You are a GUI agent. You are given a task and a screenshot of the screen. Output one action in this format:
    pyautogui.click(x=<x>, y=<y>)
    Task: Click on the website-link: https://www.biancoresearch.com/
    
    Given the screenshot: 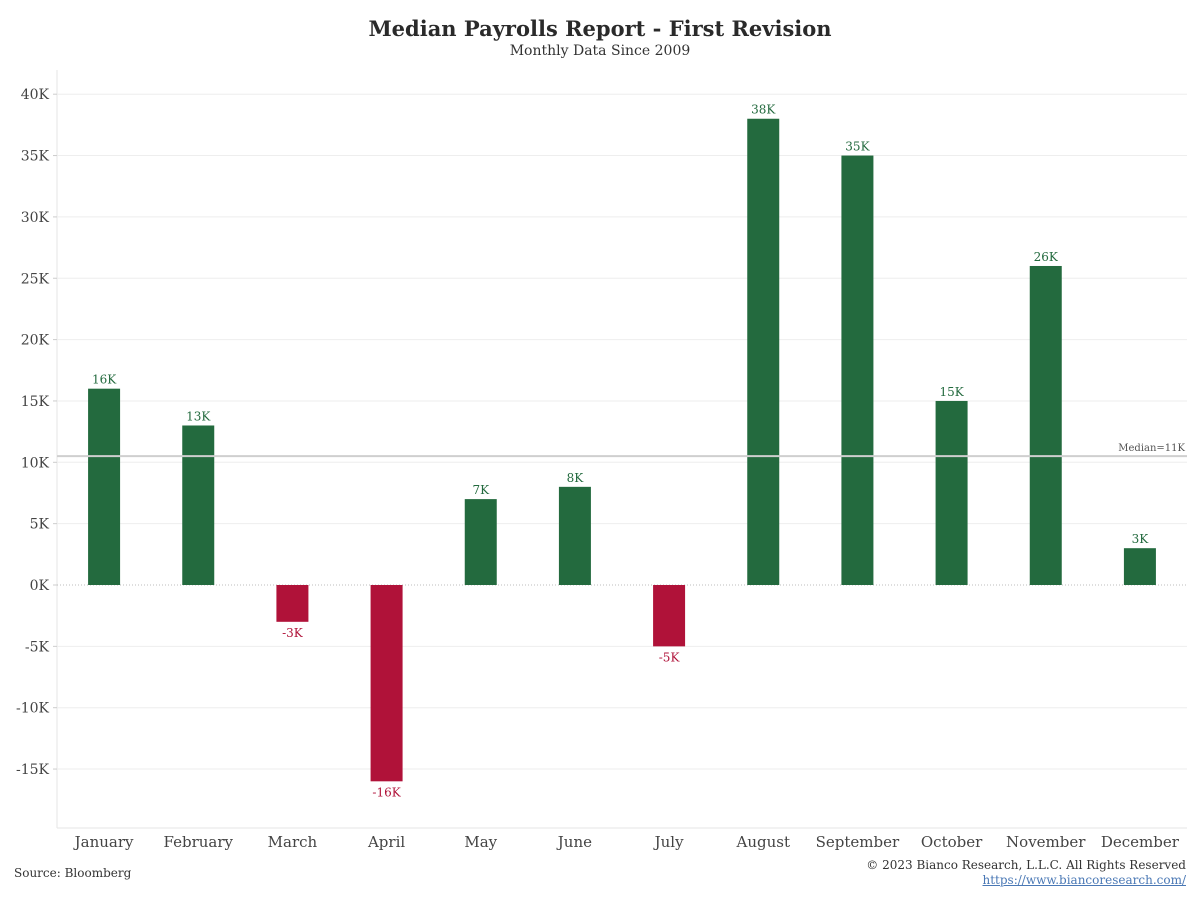 What is the action you would take?
    pyautogui.click(x=1084, y=880)
    